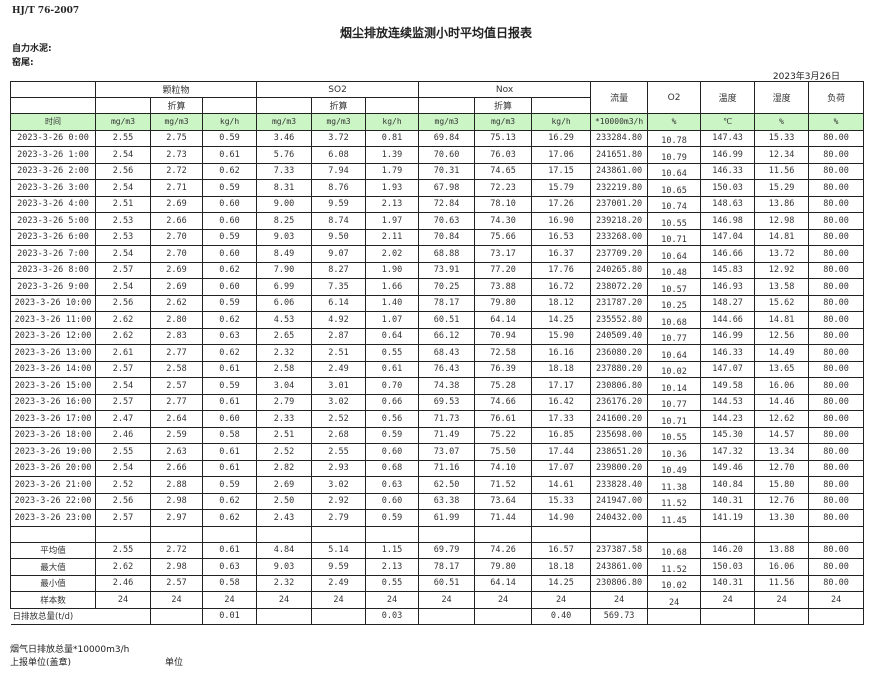 The width and height of the screenshot is (872, 674). Describe the element at coordinates (782, 155) in the screenshot. I see `cell: 12.34` at that location.